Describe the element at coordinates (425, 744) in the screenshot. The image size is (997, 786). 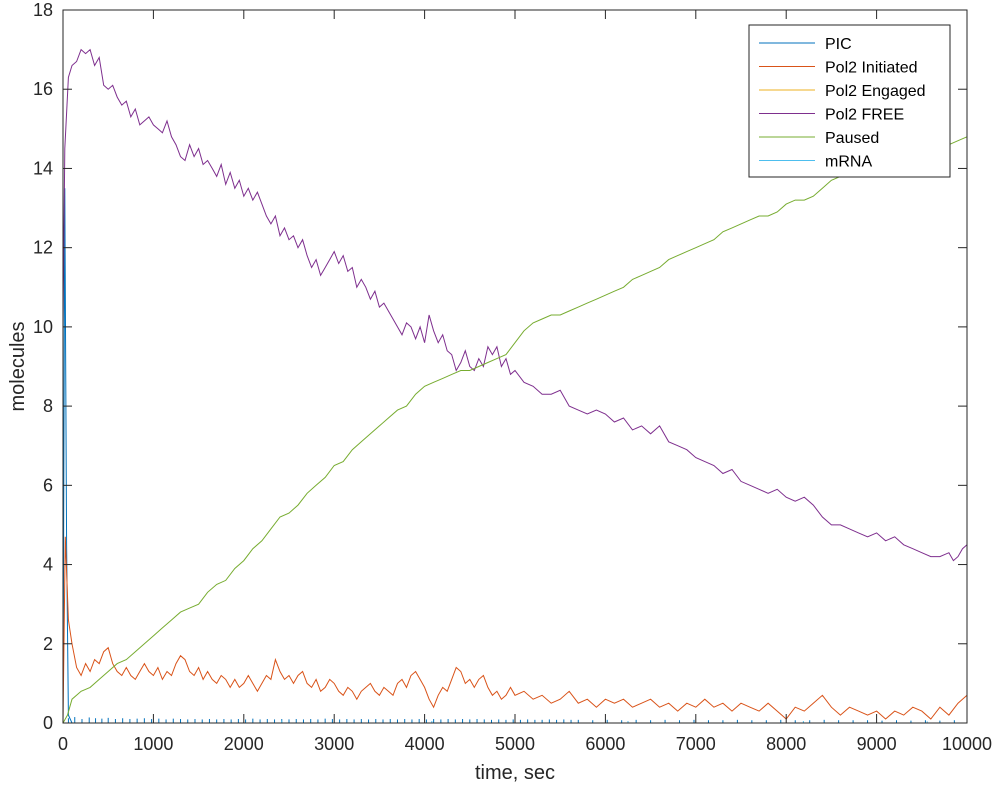
I see `x-tick-label: 4000` at that location.